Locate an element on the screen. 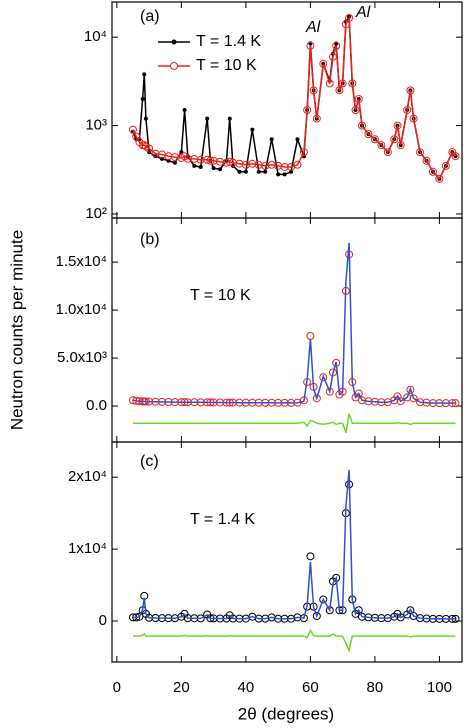  x-tick-label: 20 is located at coordinates (181, 687).